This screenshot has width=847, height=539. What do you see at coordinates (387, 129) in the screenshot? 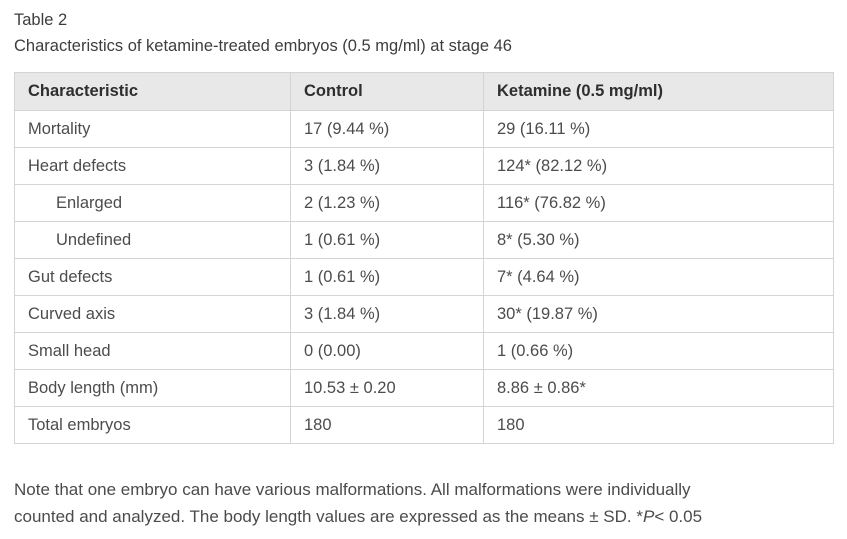
I see `cell-control: 17 (9.44 %)` at bounding box center [387, 129].